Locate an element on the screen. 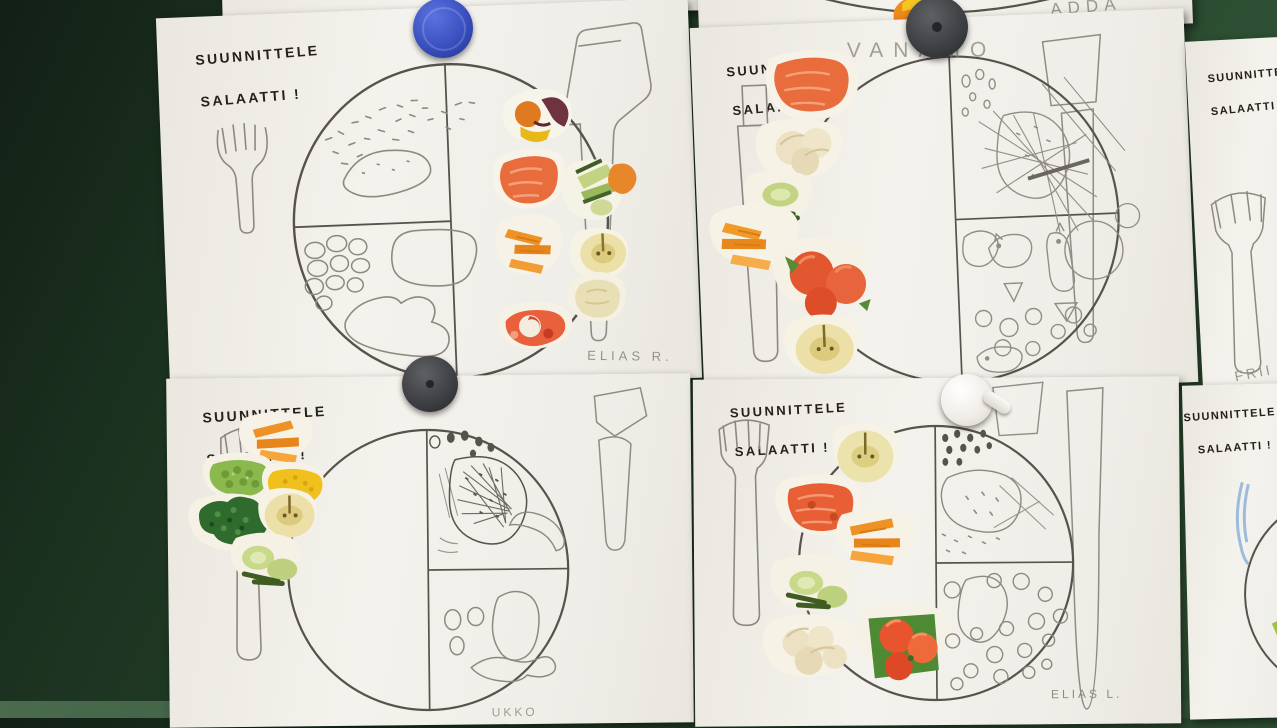 The image size is (1277, 728). cutout-green is located at coordinates (1274, 628).